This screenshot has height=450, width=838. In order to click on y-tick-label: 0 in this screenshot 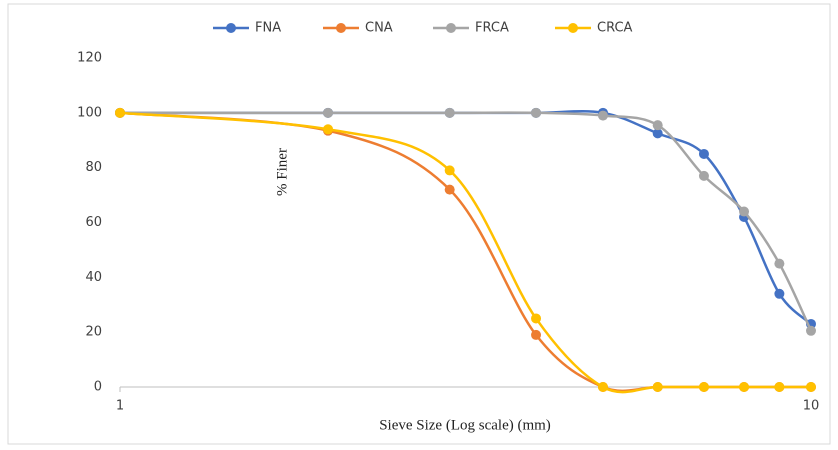, I will do `click(98, 387)`.